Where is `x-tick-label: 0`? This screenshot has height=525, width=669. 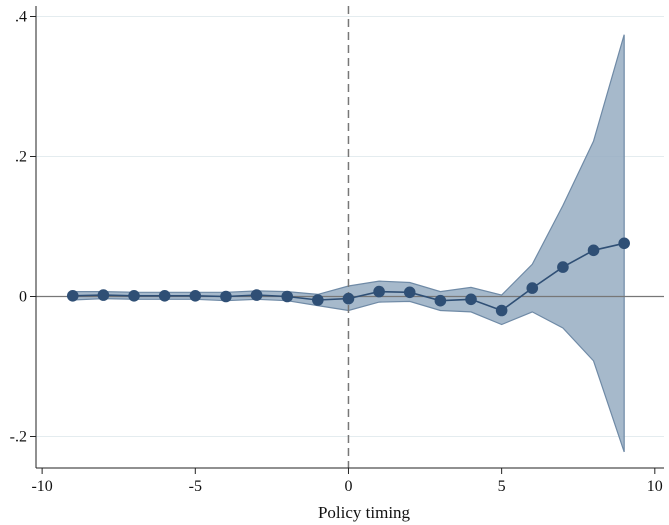
x-tick-label: 0 is located at coordinates (348, 486).